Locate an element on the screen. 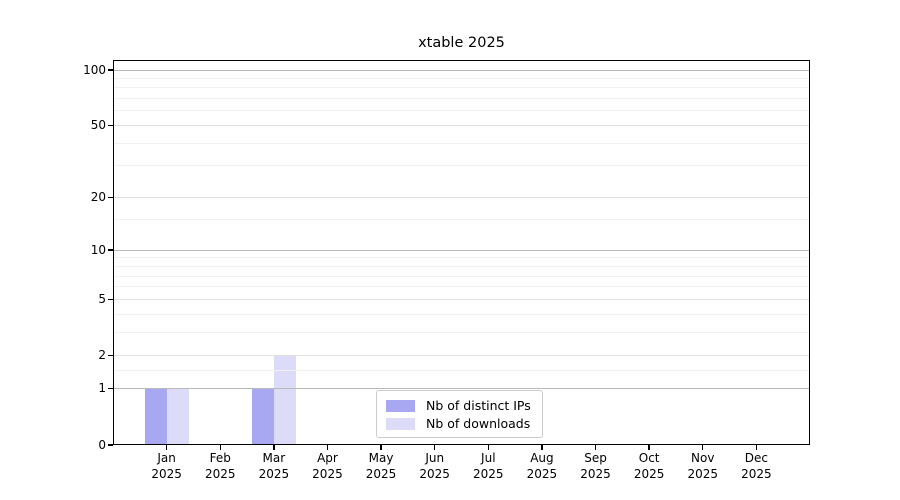  x-tick-year-oct: 2025 is located at coordinates (649, 474).